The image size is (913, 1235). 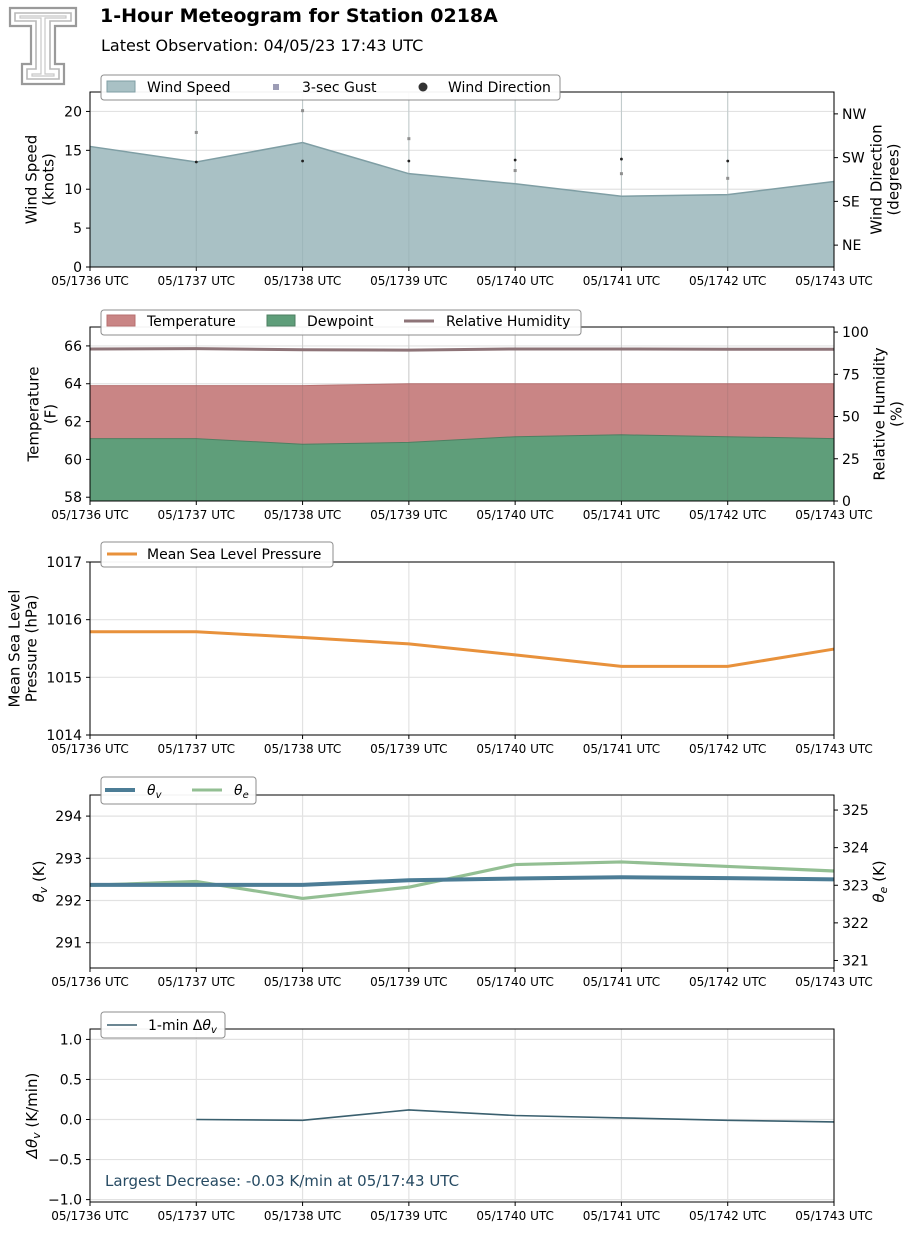 What do you see at coordinates (855, 886) in the screenshot?
I see `y2-tick-label: 323` at bounding box center [855, 886].